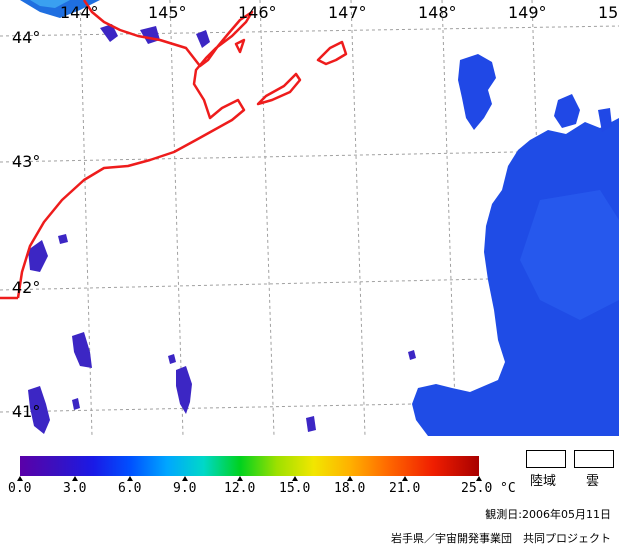 The image size is (619, 546). Describe the element at coordinates (347, 12) in the screenshot. I see `lon-label-147: 147°` at that location.